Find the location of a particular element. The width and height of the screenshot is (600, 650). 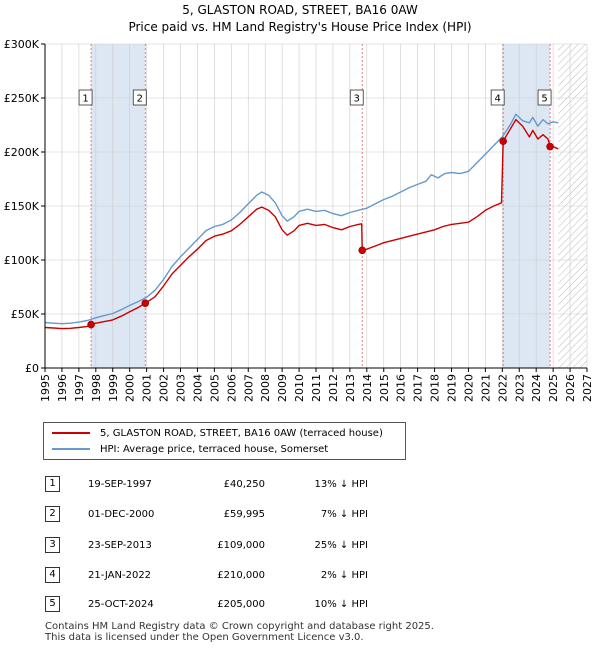

x-tick-label: 2011 is located at coordinates (316, 388).